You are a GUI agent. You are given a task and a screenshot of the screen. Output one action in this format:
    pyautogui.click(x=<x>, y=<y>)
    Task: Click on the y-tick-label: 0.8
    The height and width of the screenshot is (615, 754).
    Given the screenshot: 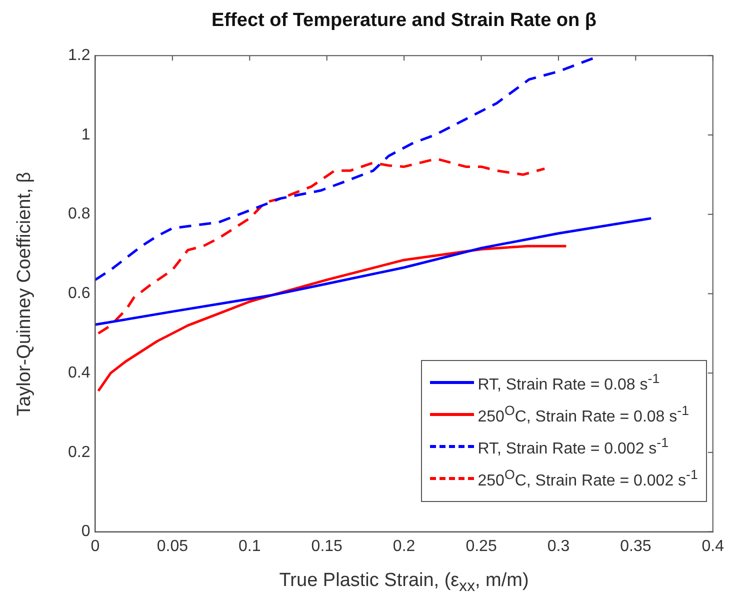 What is the action you would take?
    pyautogui.click(x=79, y=214)
    